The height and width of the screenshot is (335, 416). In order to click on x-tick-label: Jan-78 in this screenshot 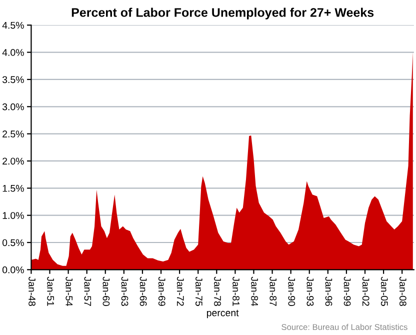, I will do `click(217, 291)`.